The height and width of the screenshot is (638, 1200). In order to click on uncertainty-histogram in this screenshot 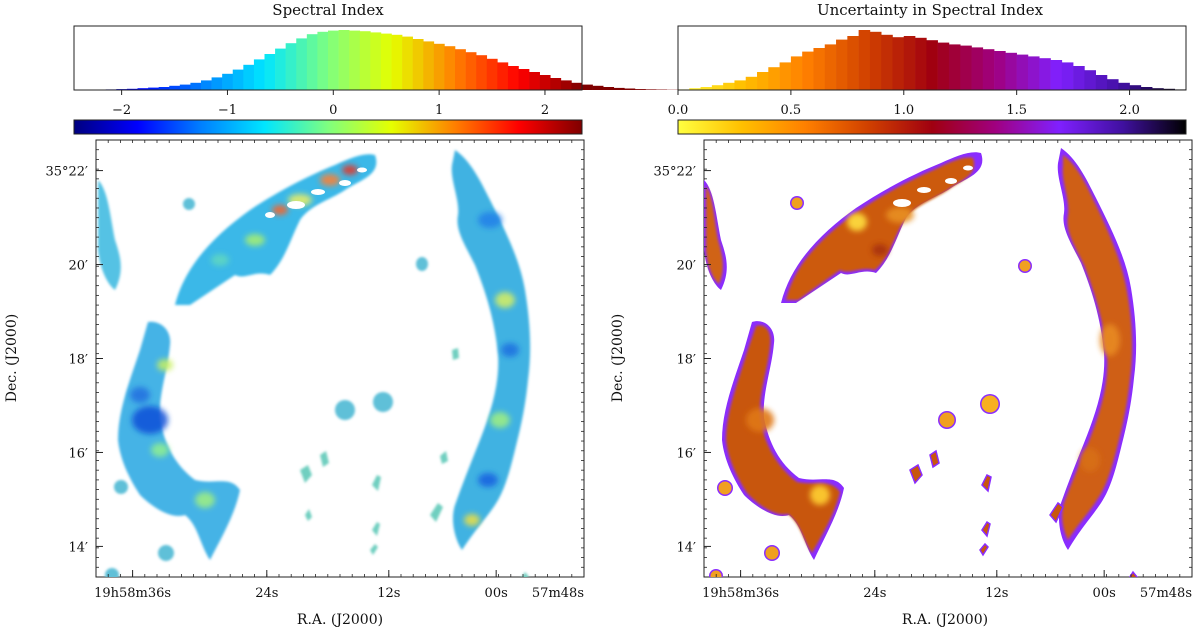, I will do `click(932, 60)`.